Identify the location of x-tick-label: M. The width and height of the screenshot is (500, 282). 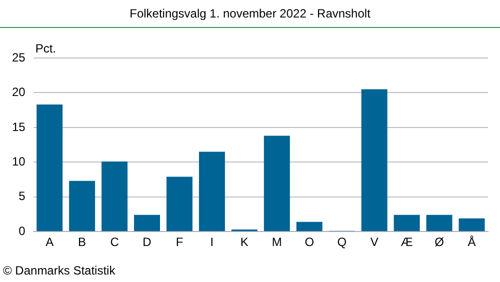
(277, 242).